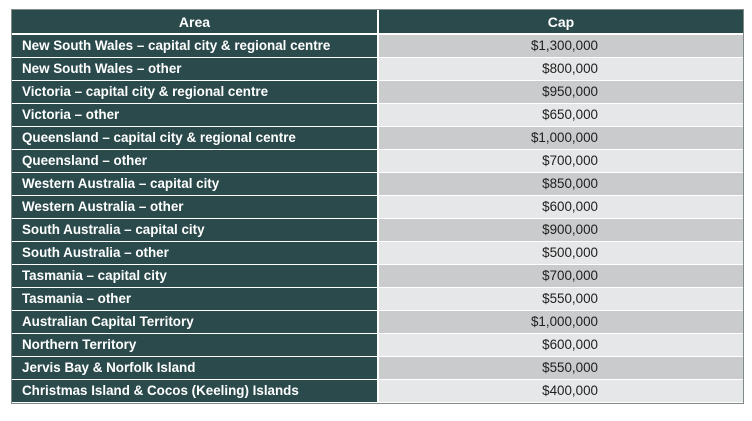  Describe the element at coordinates (195, 69) in the screenshot. I see `area-cell: New South Wales – other` at that location.